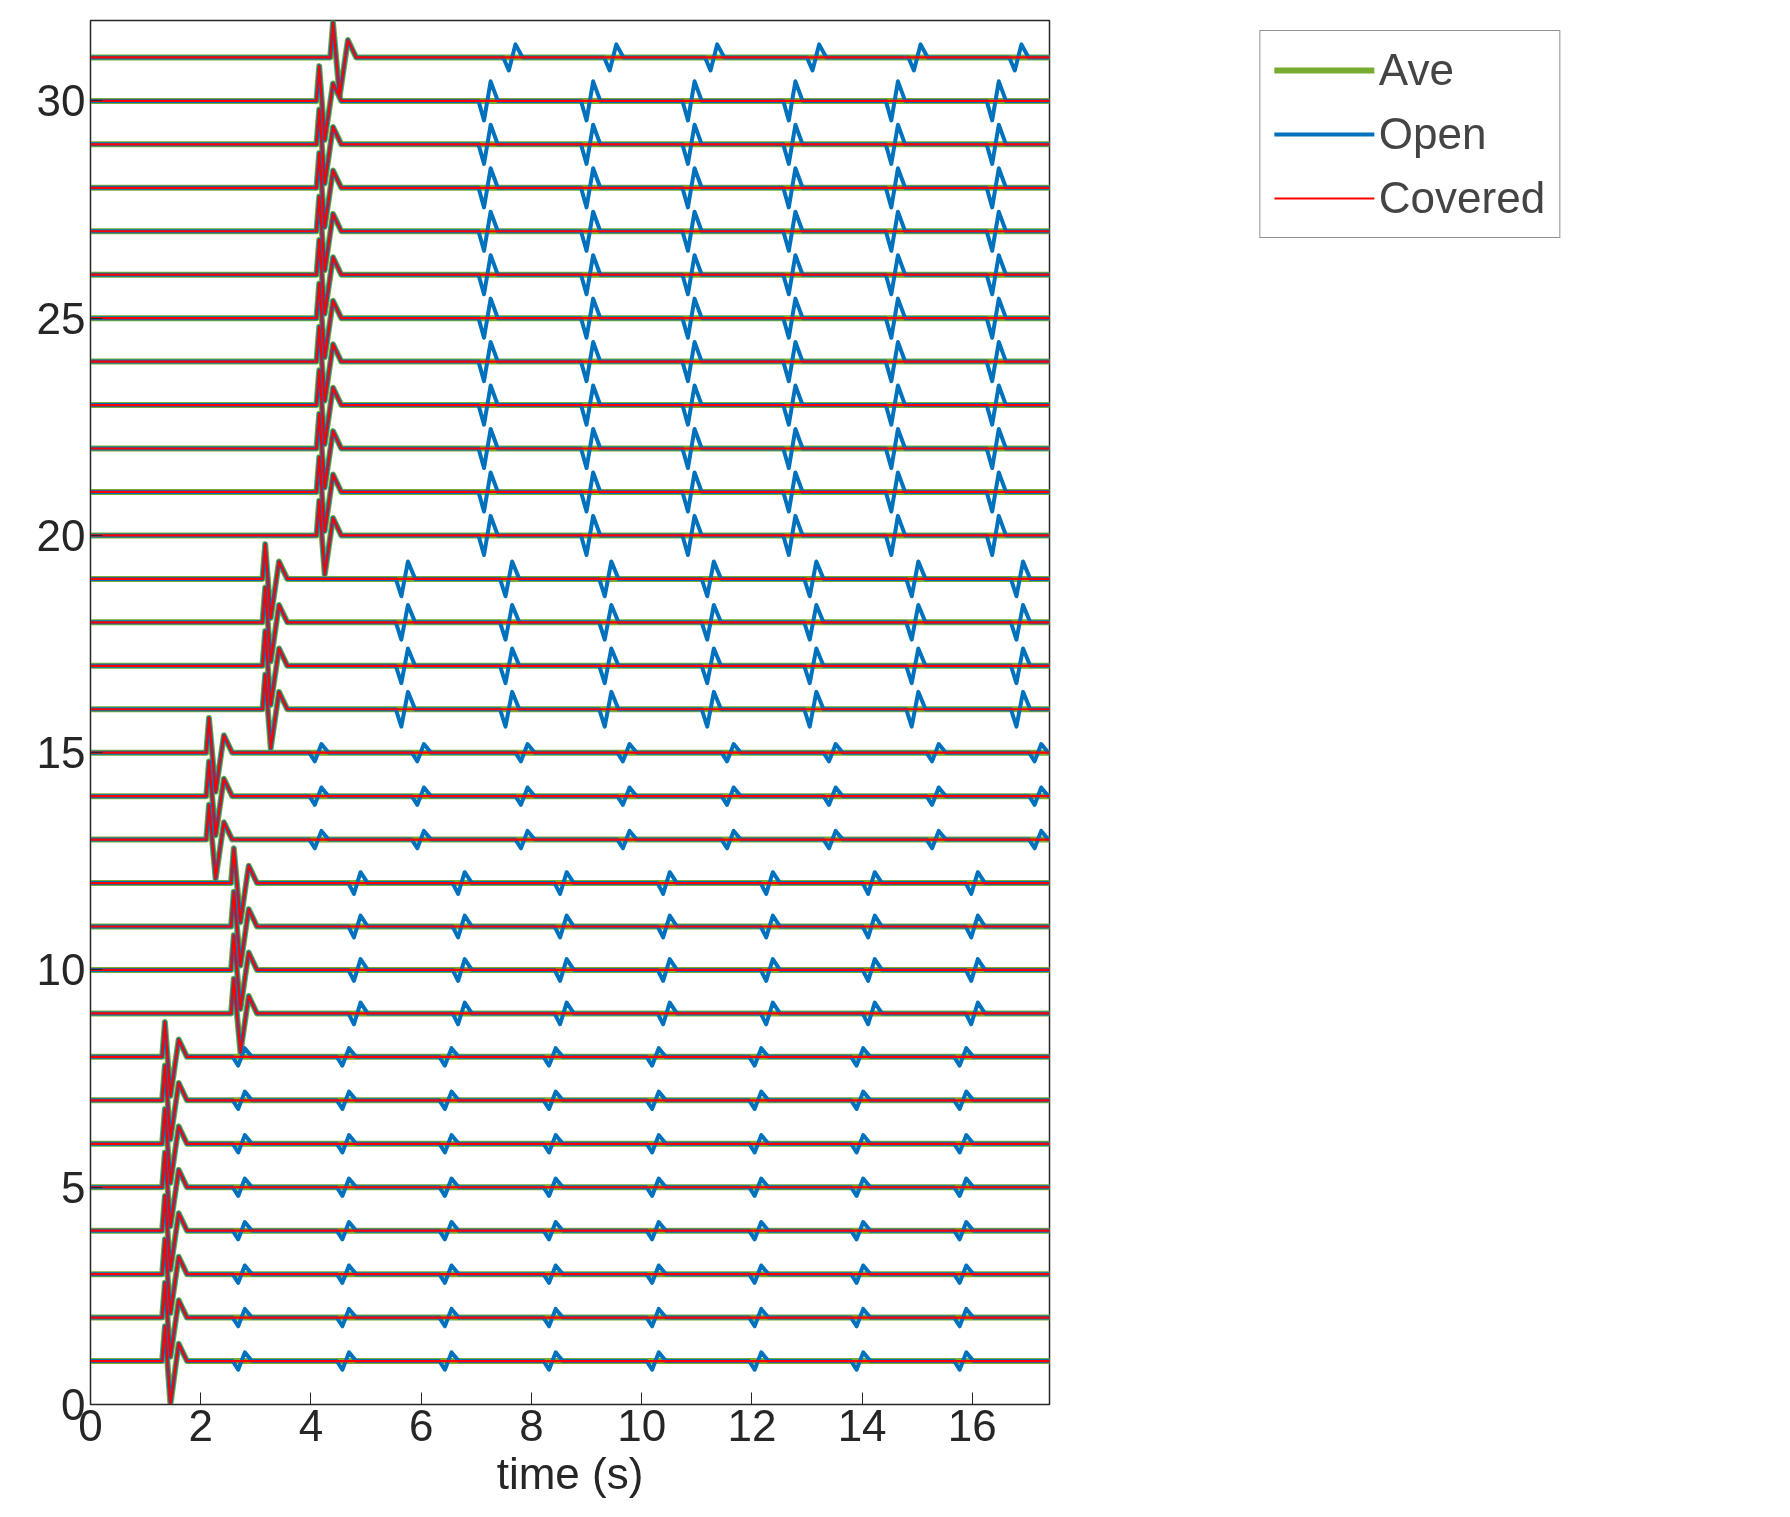 Image resolution: width=1790 pixels, height=1517 pixels. What do you see at coordinates (200, 1425) in the screenshot?
I see `x-tick-label: 2` at bounding box center [200, 1425].